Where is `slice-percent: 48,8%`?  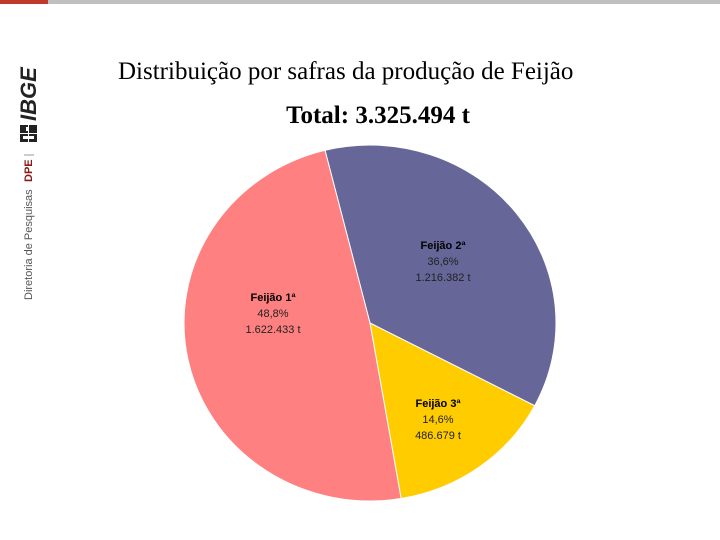
slice-percent: 48,8% is located at coordinates (273, 314).